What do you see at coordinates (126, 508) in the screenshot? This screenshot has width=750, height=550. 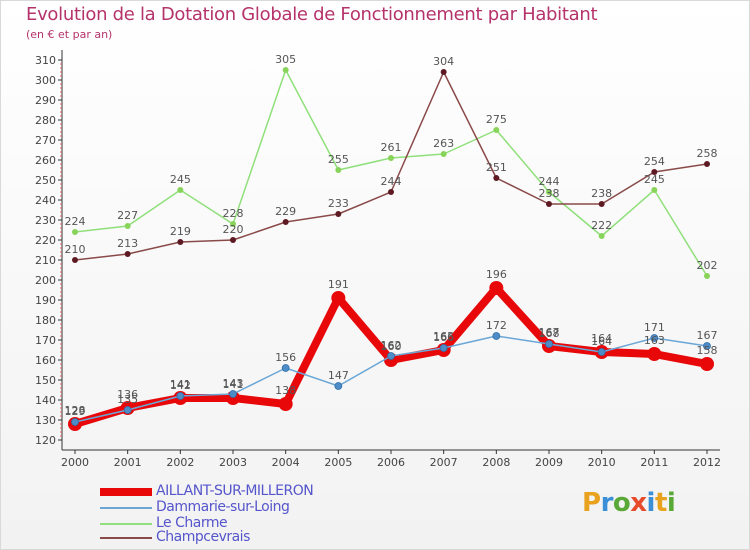 I see `legend-swatch-dammarie` at bounding box center [126, 508].